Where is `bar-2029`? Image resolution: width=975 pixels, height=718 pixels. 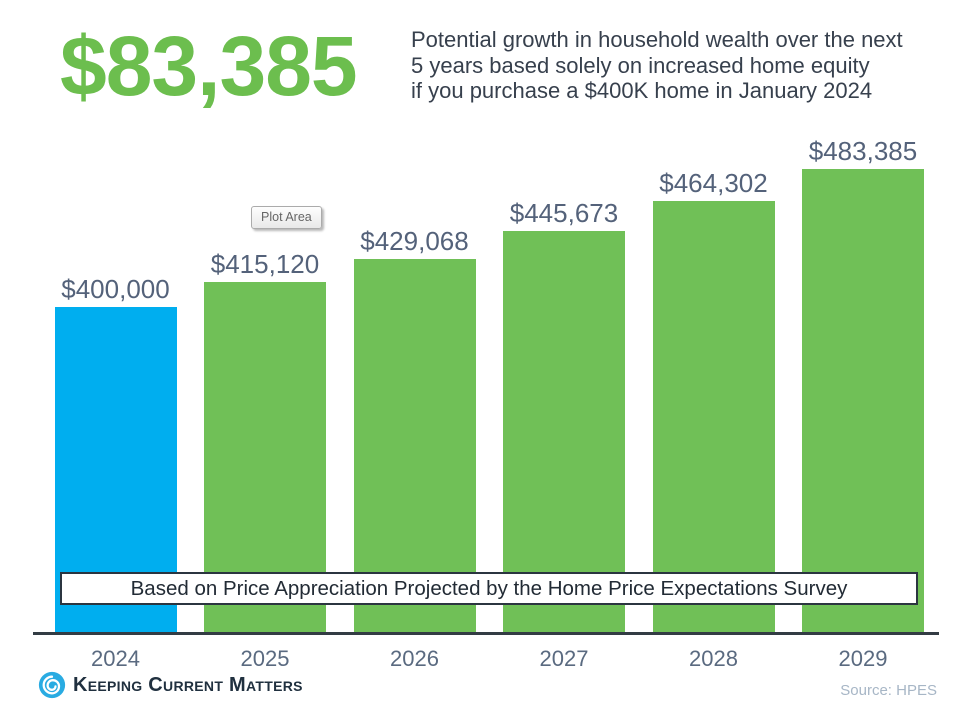 bar-2029 is located at coordinates (863, 401).